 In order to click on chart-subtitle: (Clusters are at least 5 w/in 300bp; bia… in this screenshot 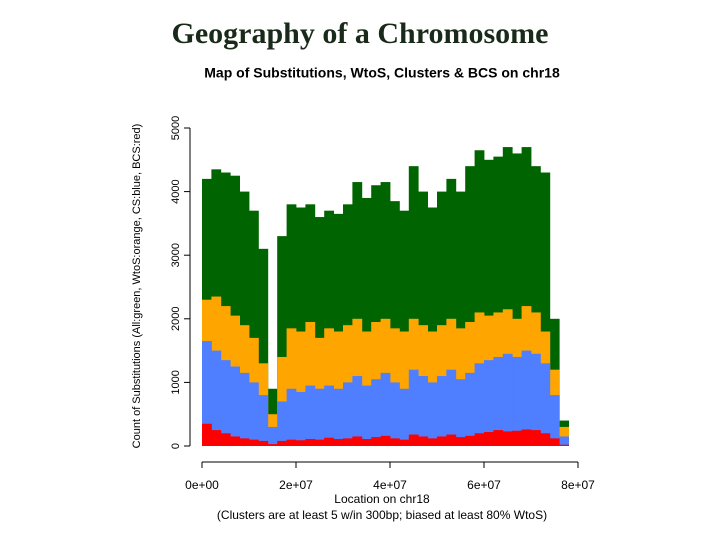, I will do `click(382, 515)`.